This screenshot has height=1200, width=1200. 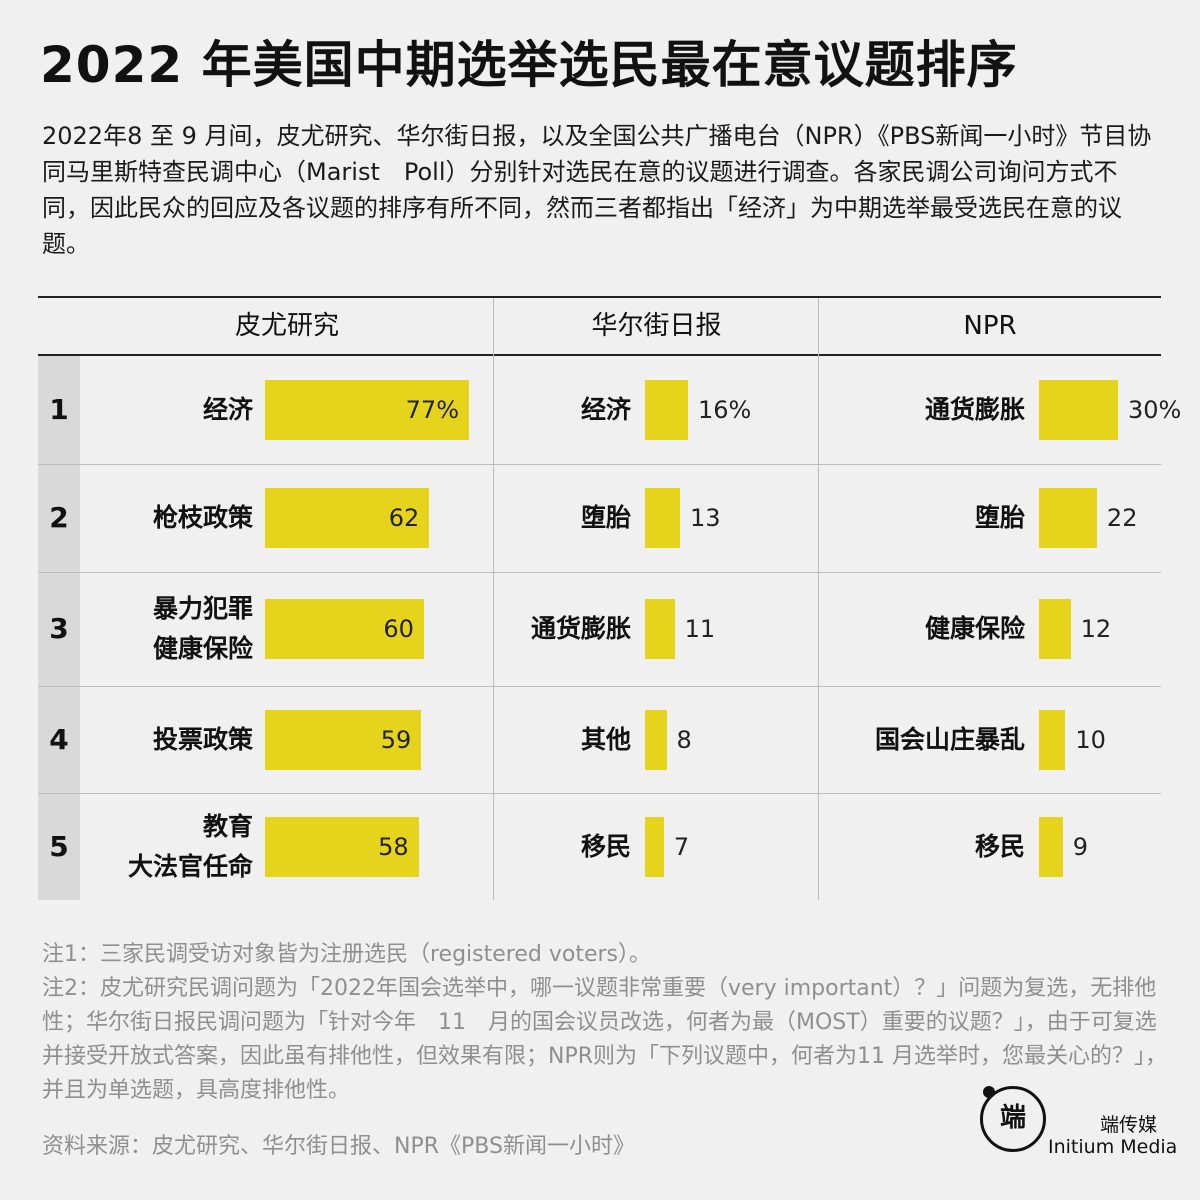 What do you see at coordinates (605, 739) in the screenshot?
I see `issue-label-line: 其他` at bounding box center [605, 739].